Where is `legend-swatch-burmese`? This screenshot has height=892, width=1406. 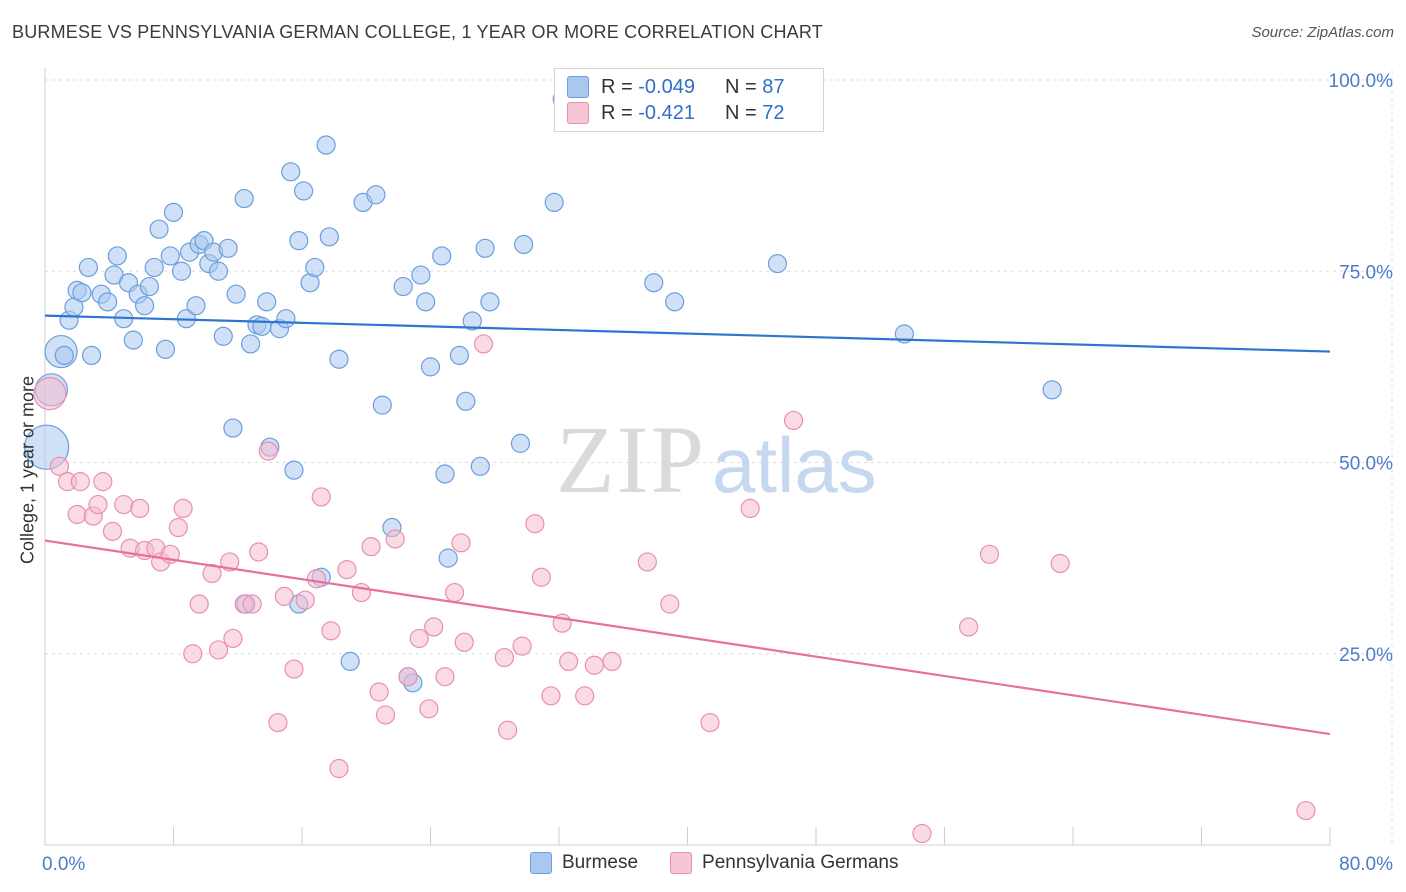
legend-swatch-burmese is located at coordinates (541, 863).